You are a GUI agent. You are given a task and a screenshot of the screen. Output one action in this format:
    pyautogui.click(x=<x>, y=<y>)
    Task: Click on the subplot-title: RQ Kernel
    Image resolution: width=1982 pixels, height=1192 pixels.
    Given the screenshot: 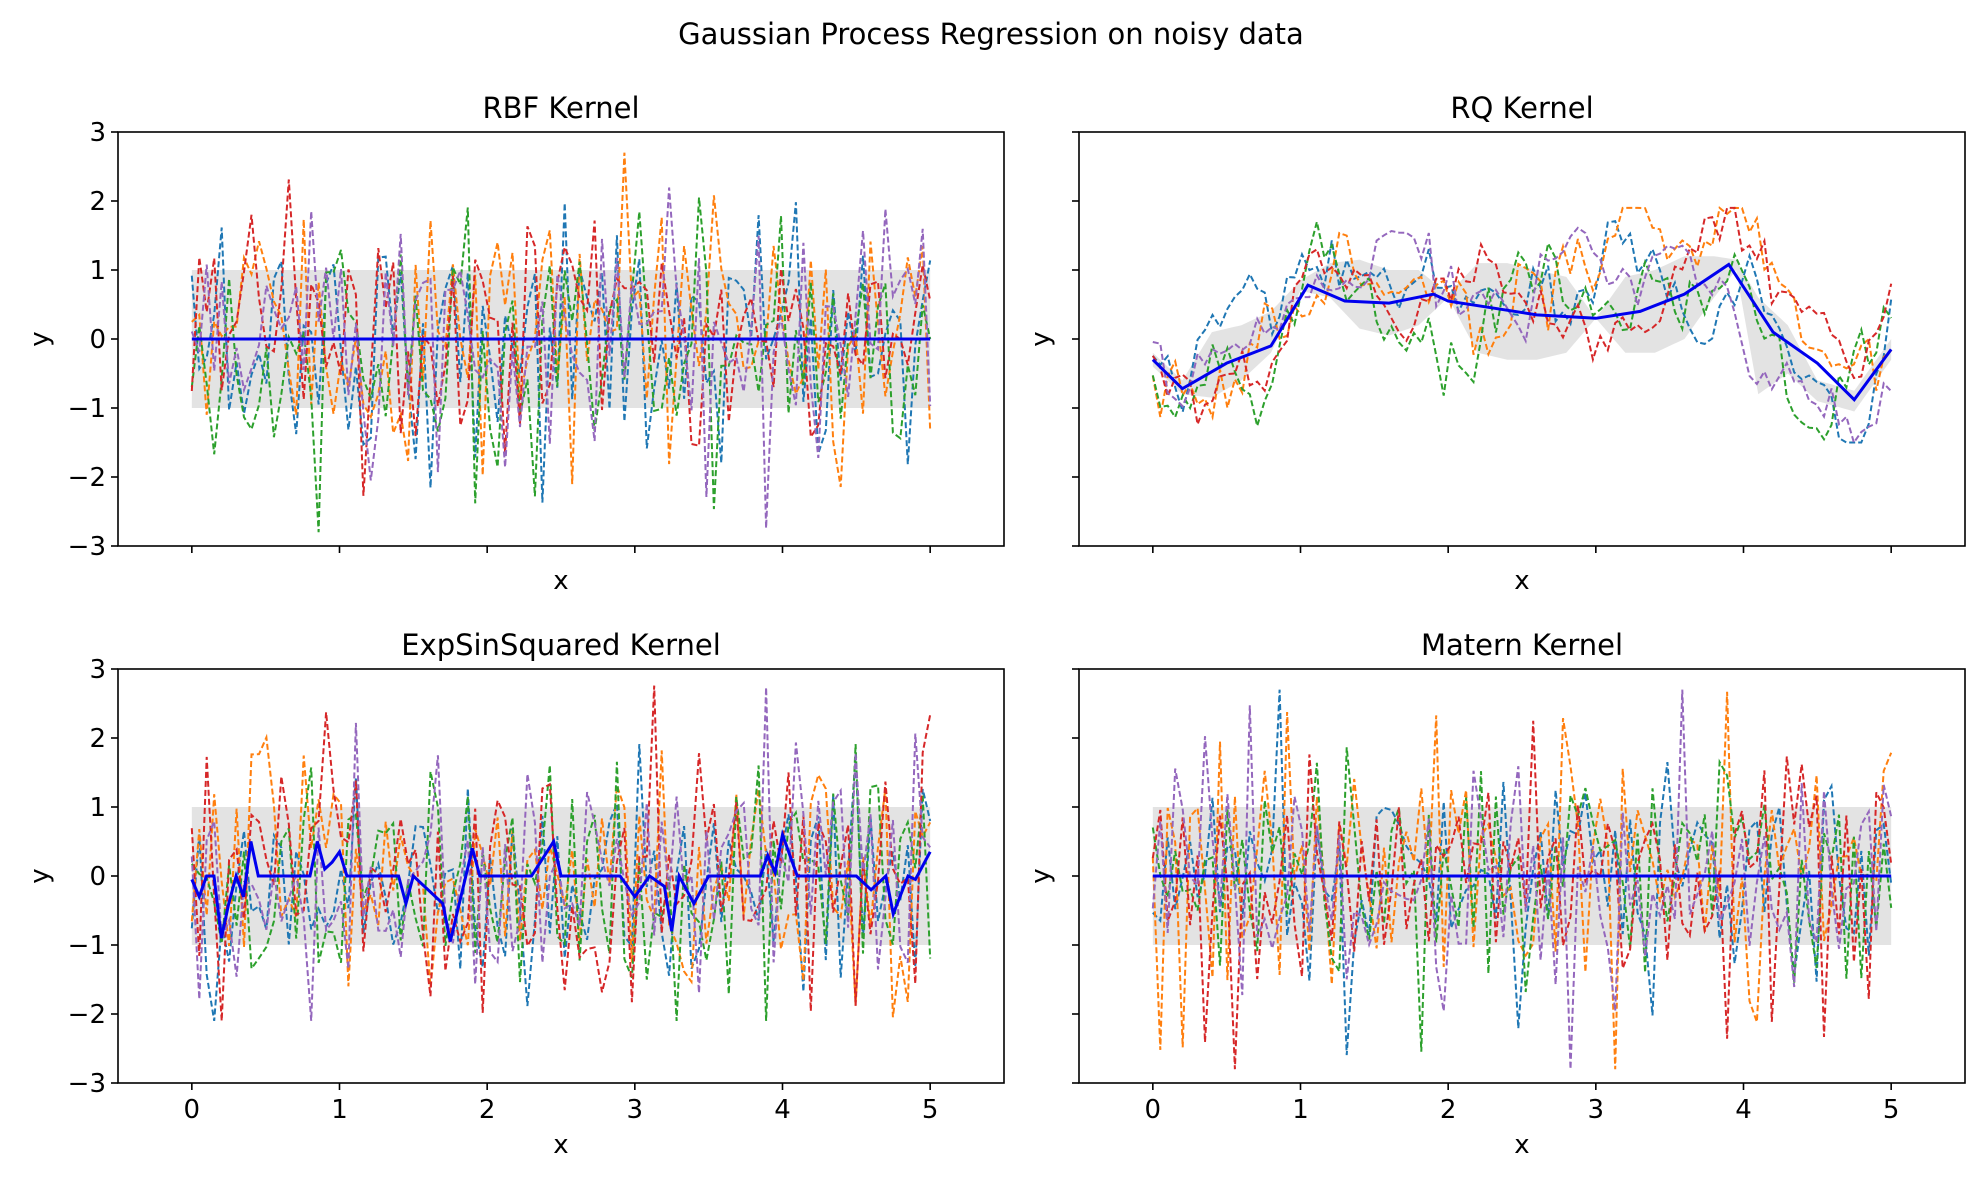 What is the action you would take?
    pyautogui.click(x=1521, y=108)
    